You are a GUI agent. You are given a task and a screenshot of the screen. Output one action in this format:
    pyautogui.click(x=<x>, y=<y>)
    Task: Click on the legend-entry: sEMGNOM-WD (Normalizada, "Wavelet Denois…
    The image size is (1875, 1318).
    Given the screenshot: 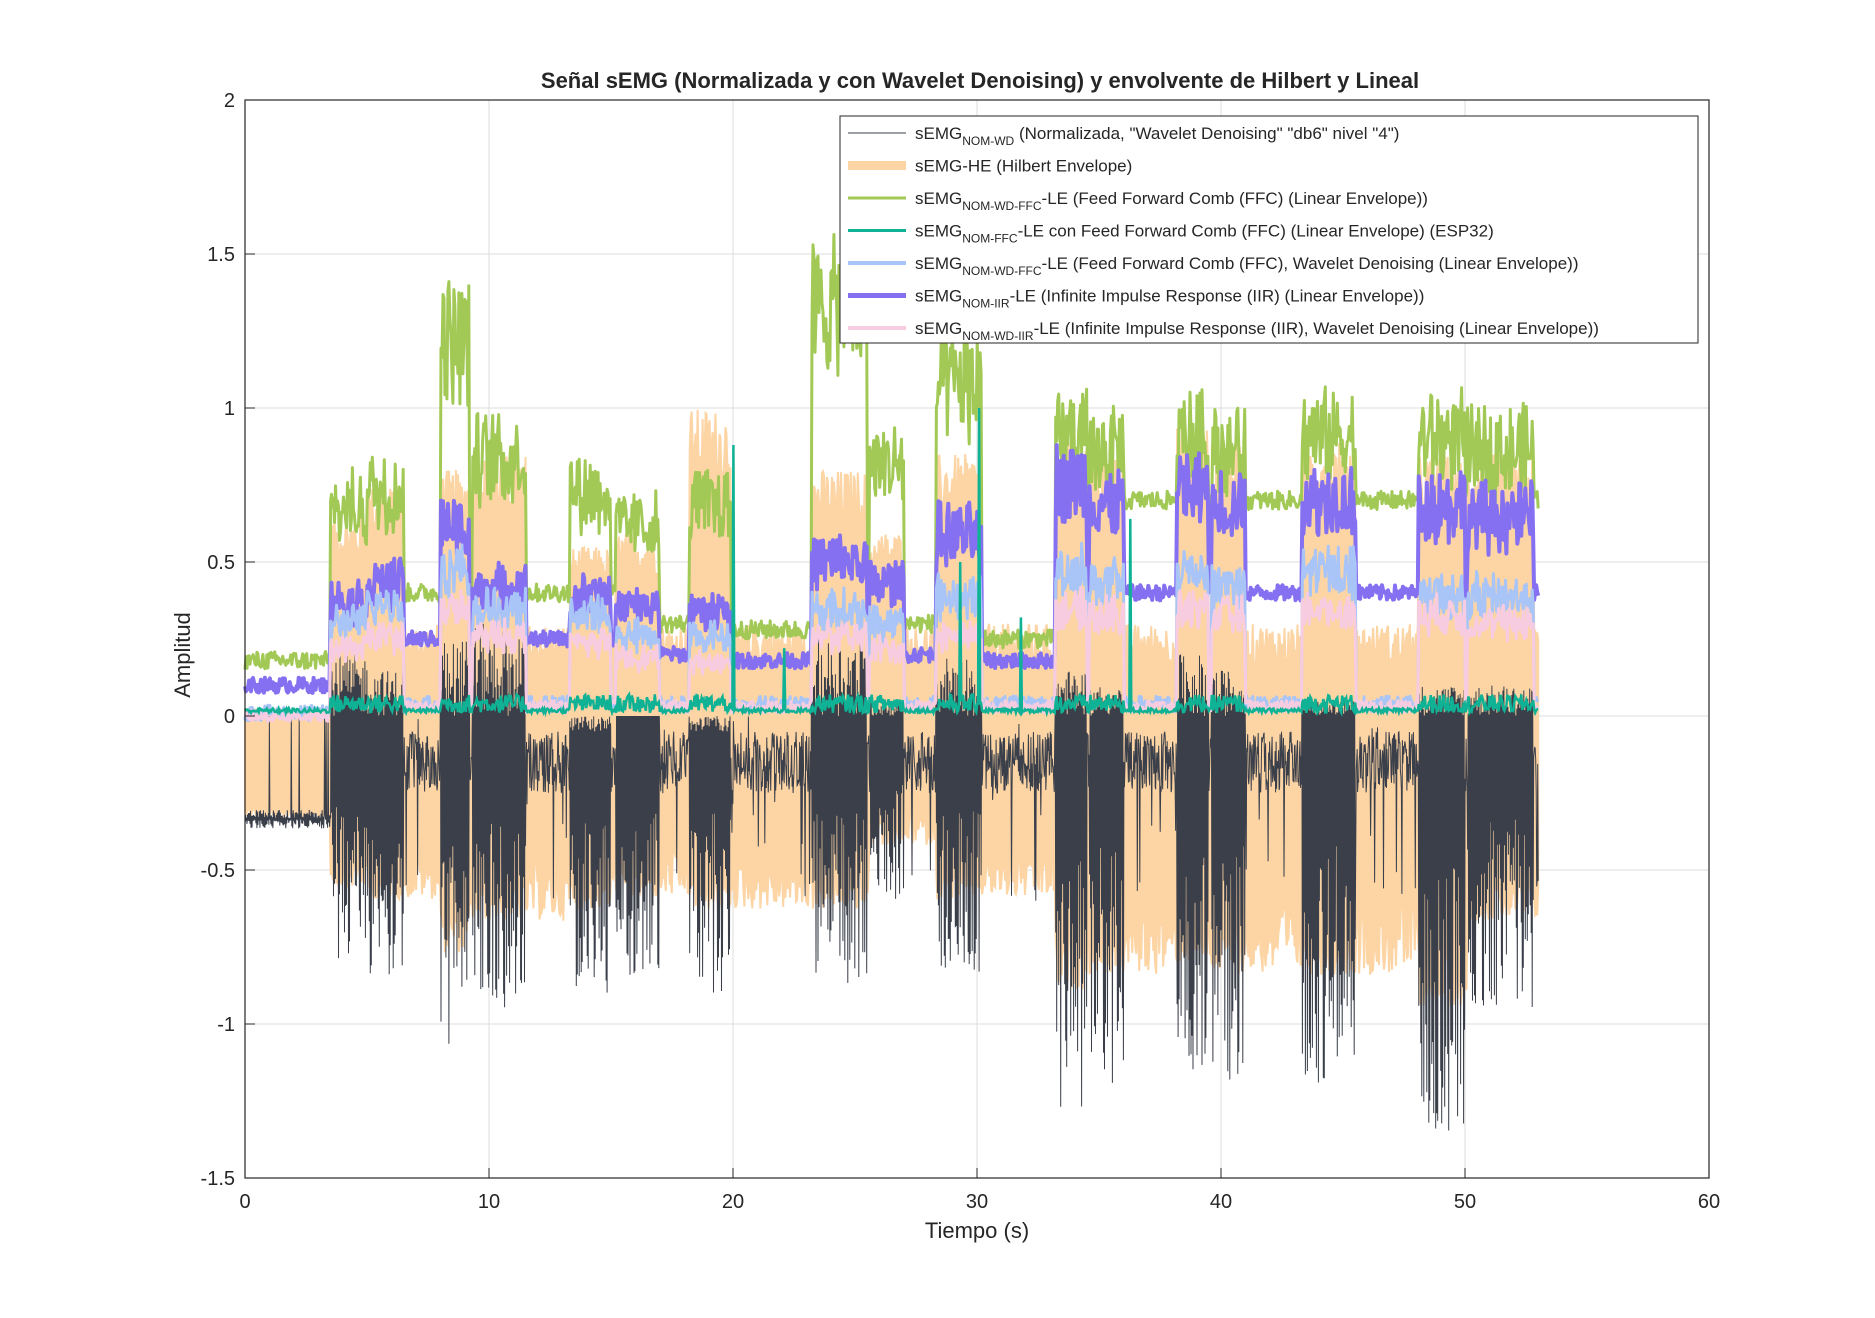 What is the action you would take?
    pyautogui.click(x=1157, y=136)
    